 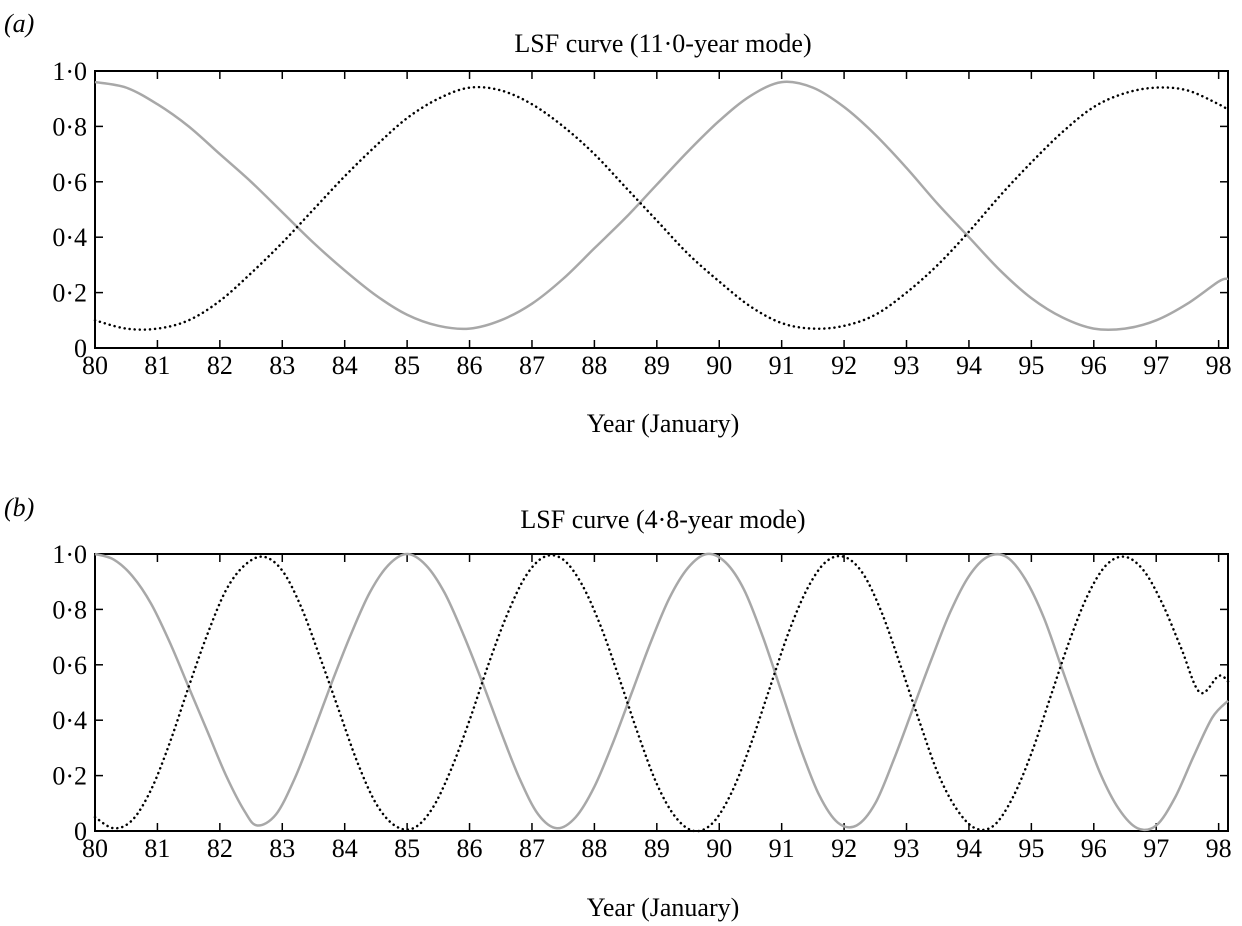 I want to click on panel-a-label: (a), so click(x=19, y=23).